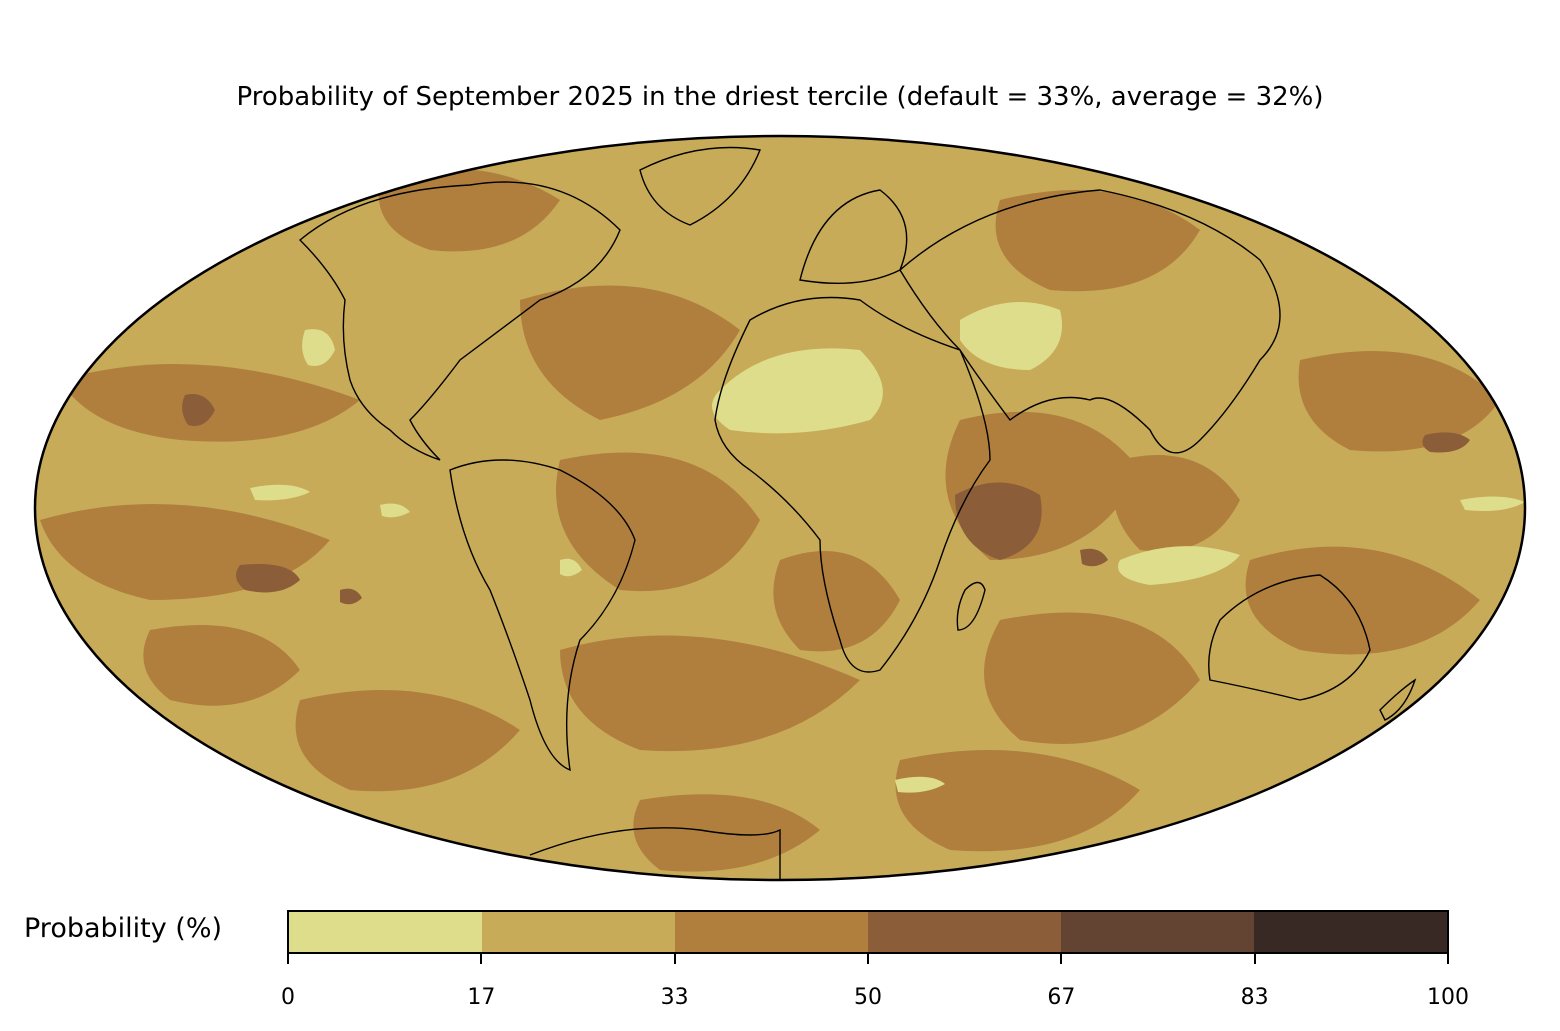  Describe the element at coordinates (481, 997) in the screenshot. I see `colorbar-tick-label: 17` at that location.